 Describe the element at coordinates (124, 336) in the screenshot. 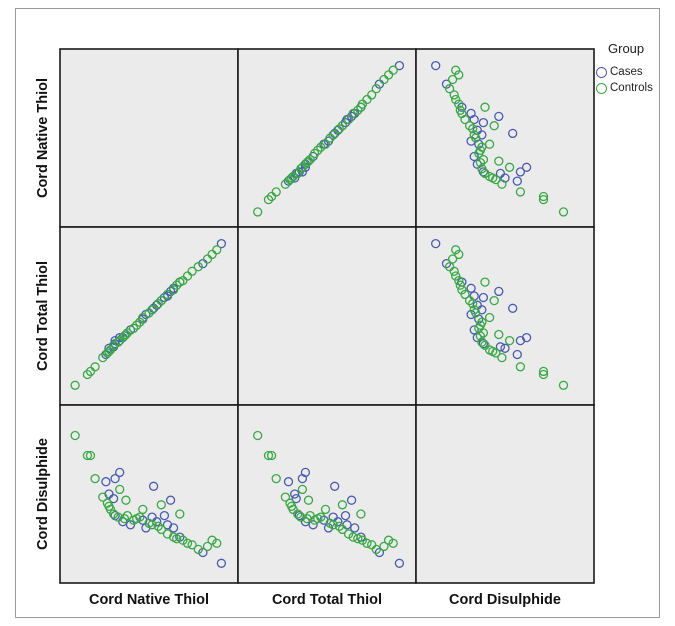

I see `point-controls-9-total-vs-native` at that location.